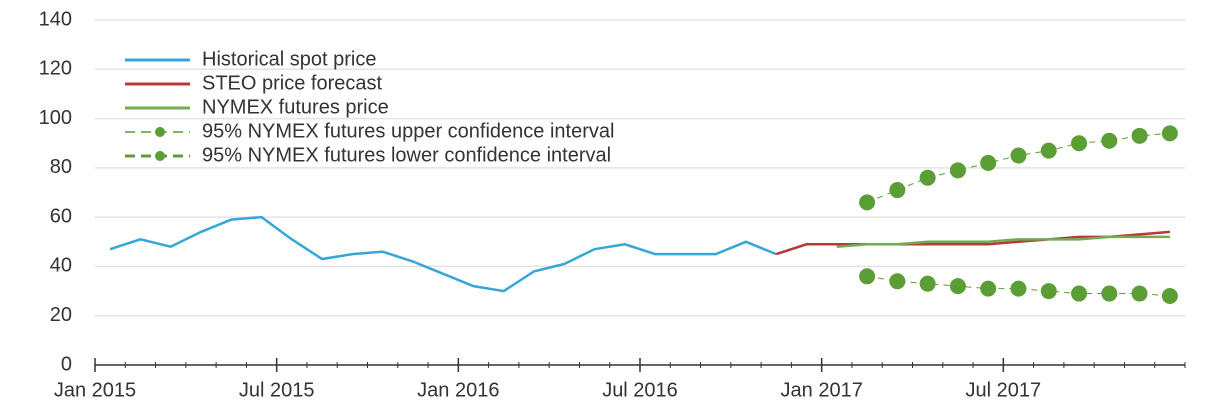  What do you see at coordinates (61, 216) in the screenshot?
I see `y-tick-label: 60` at bounding box center [61, 216].